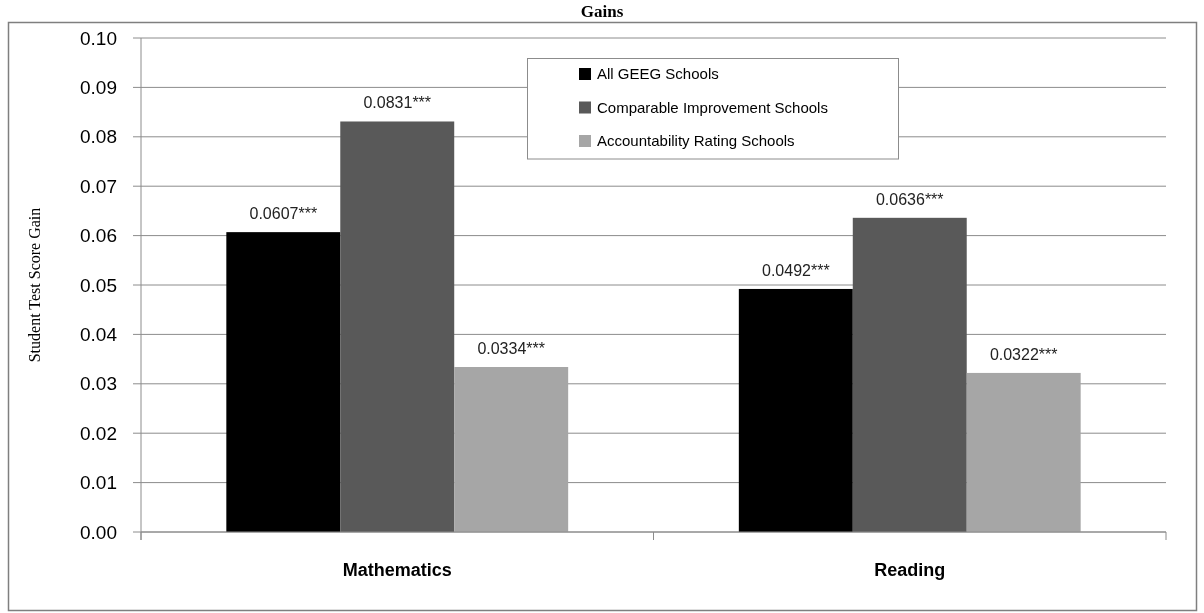 This screenshot has width=1204, height=613. Describe the element at coordinates (98, 532) in the screenshot. I see `y-tick-label: 0.00` at that location.